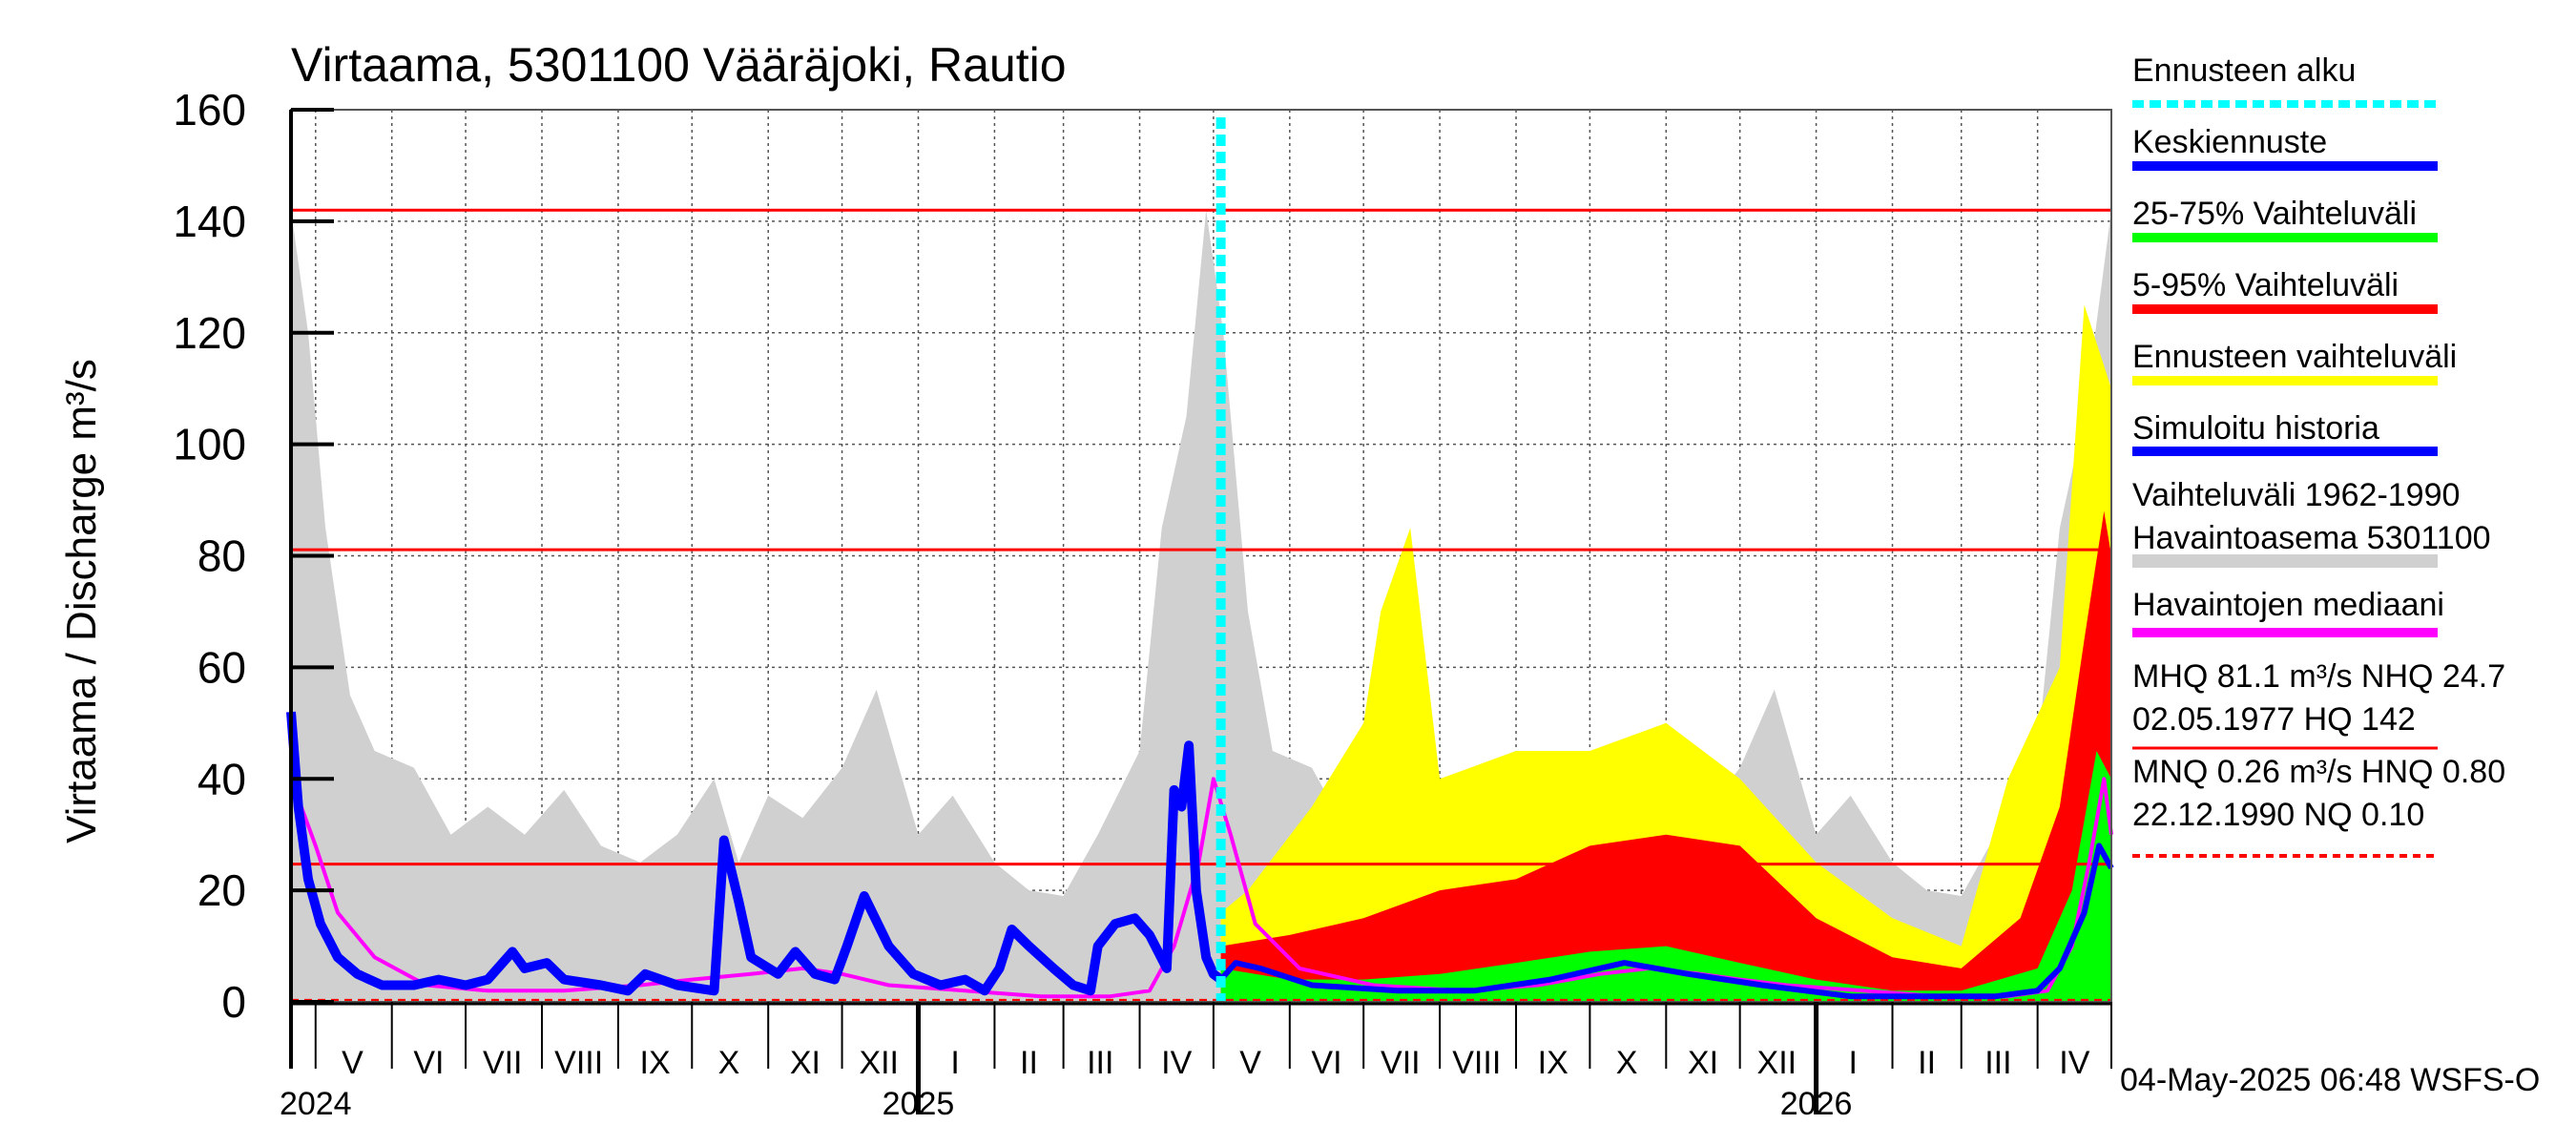 The width and height of the screenshot is (2576, 1145). I want to click on legend-label: MHQ 81.1 m³/s NHQ 24.7, so click(2318, 676).